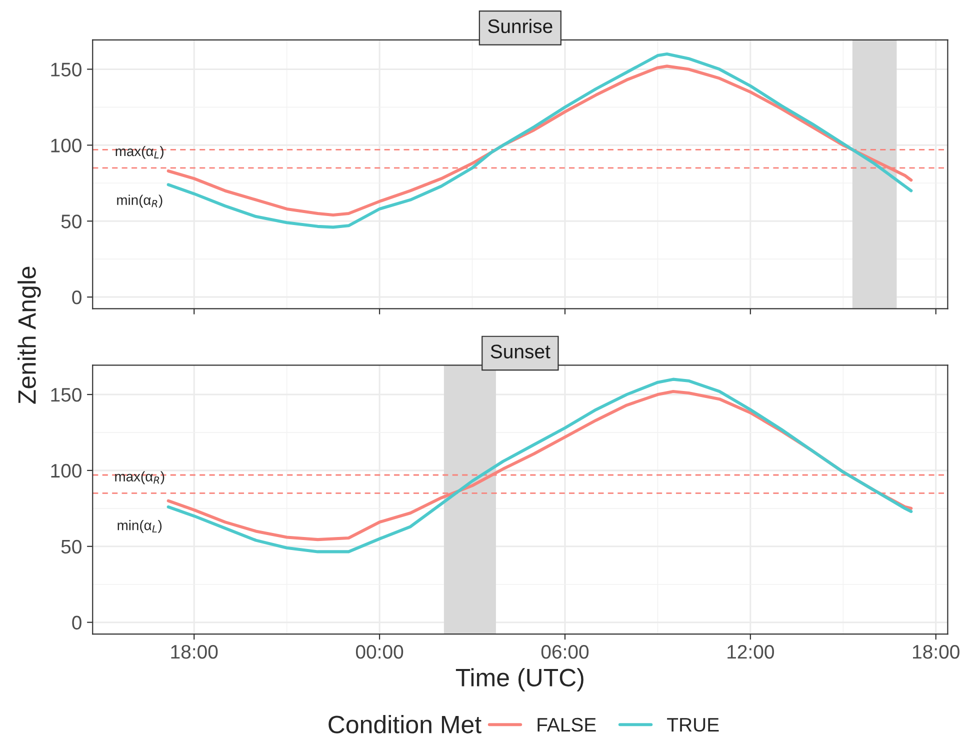  Describe the element at coordinates (140, 526) in the screenshot. I see `ref-line-label: min(α$_{L}$)` at that location.